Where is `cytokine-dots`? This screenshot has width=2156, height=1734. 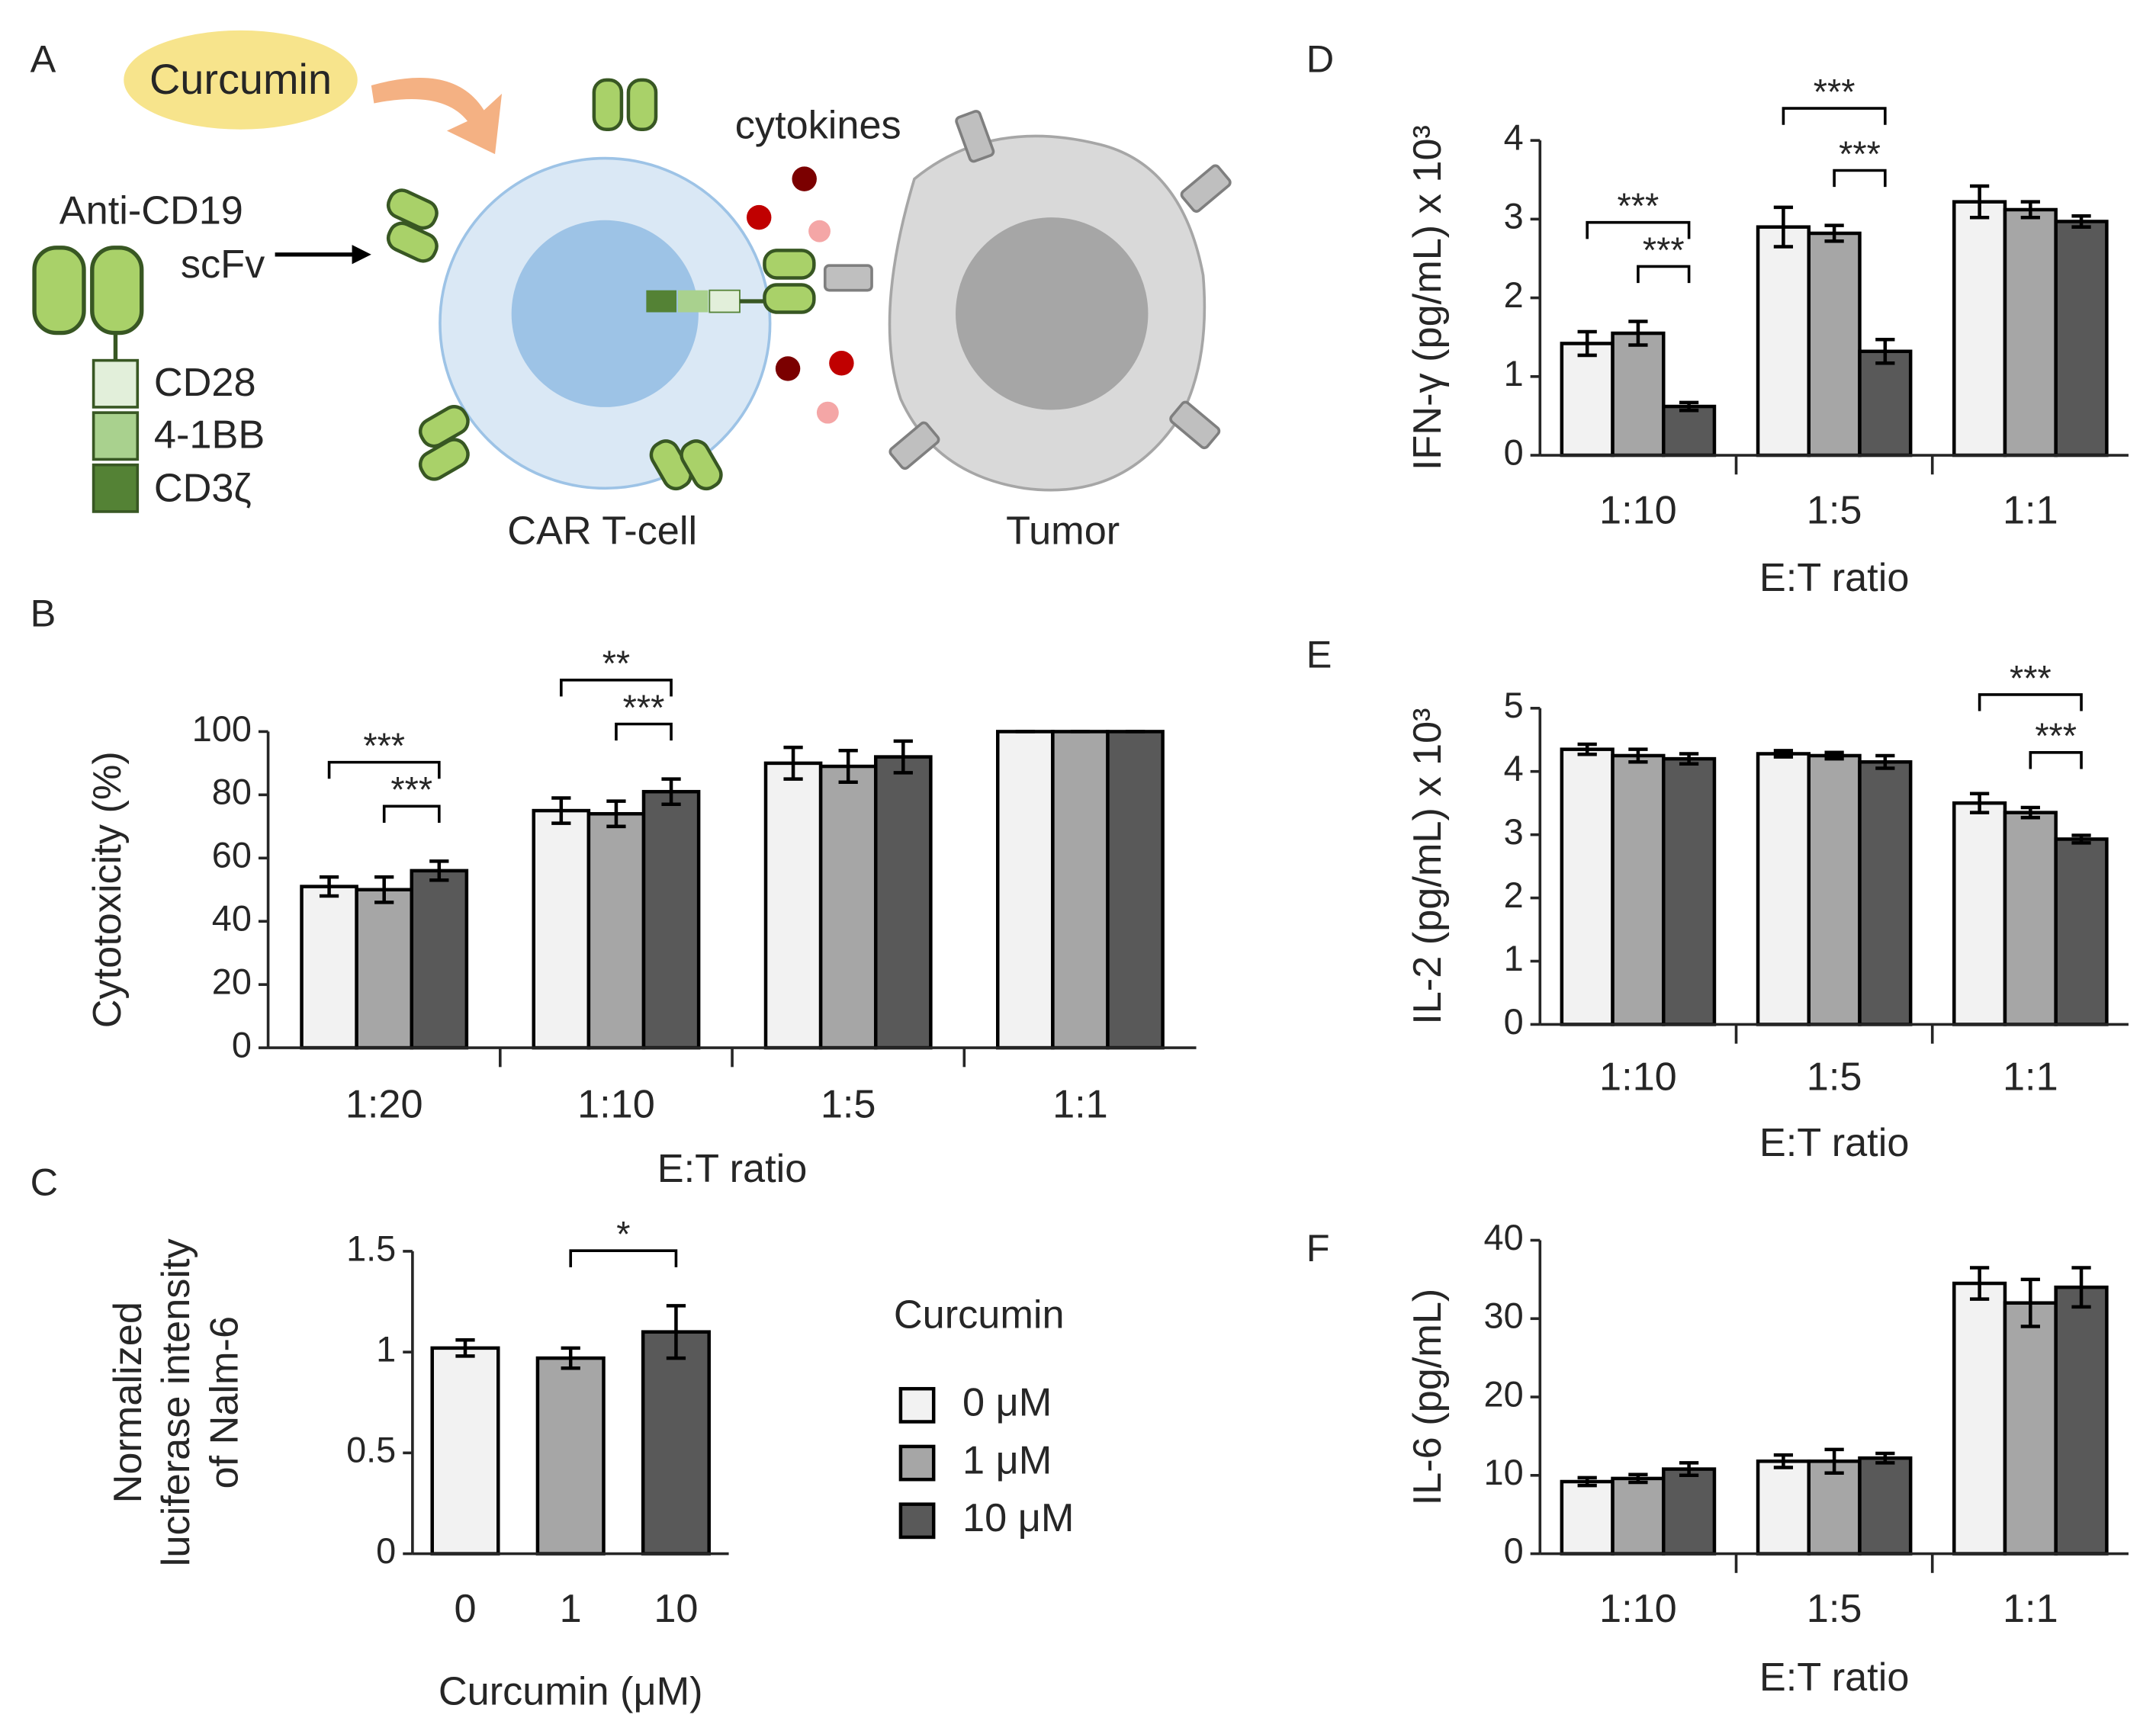 cytokine-dots is located at coordinates (800, 295).